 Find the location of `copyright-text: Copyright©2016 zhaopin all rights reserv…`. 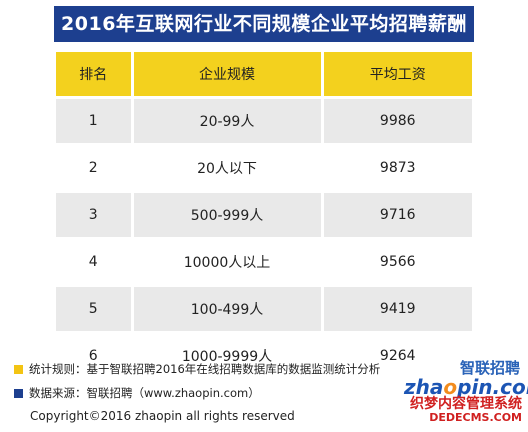

copyright-text: Copyright©2016 zhaopin all rights reserv… is located at coordinates (162, 416).